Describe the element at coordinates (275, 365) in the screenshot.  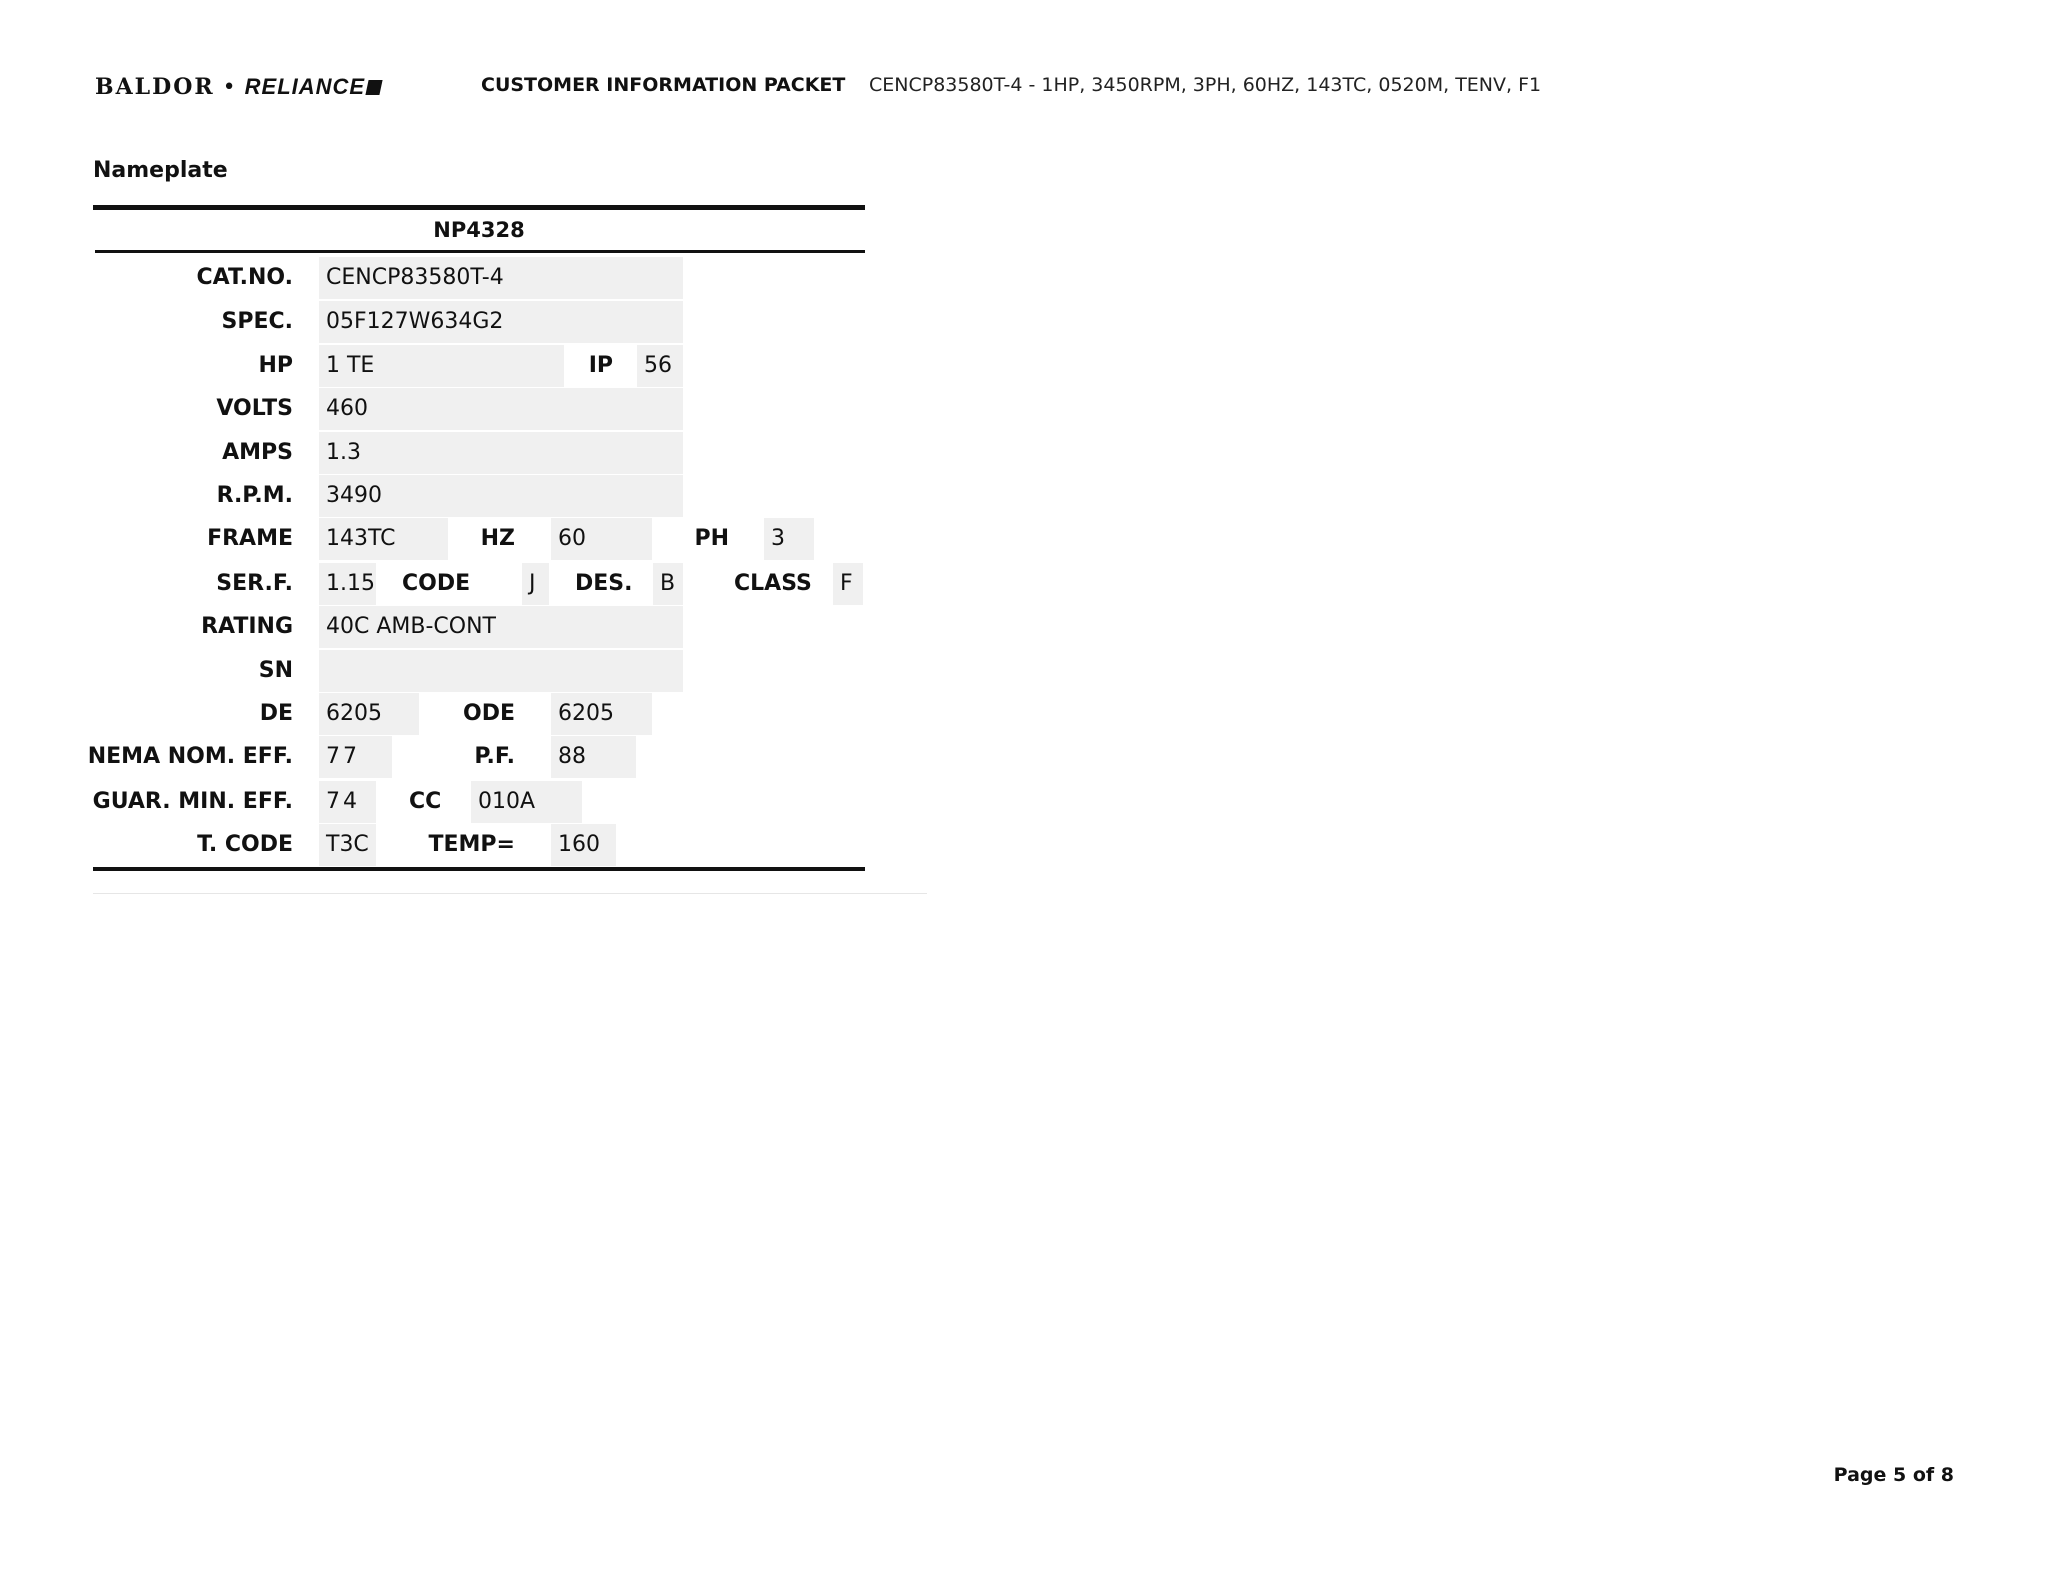
I see `hp-label: HP` at that location.